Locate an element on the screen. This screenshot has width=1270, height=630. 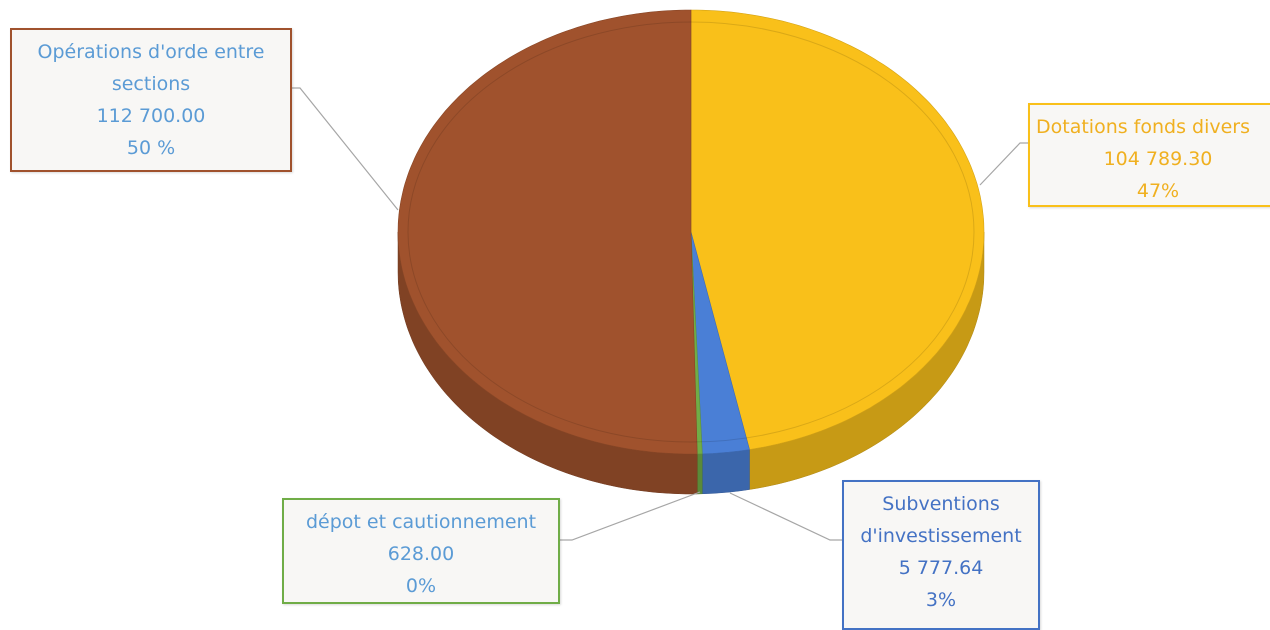
data-callout: dépot et cautionnement 628.00 0% is located at coordinates (421, 551).